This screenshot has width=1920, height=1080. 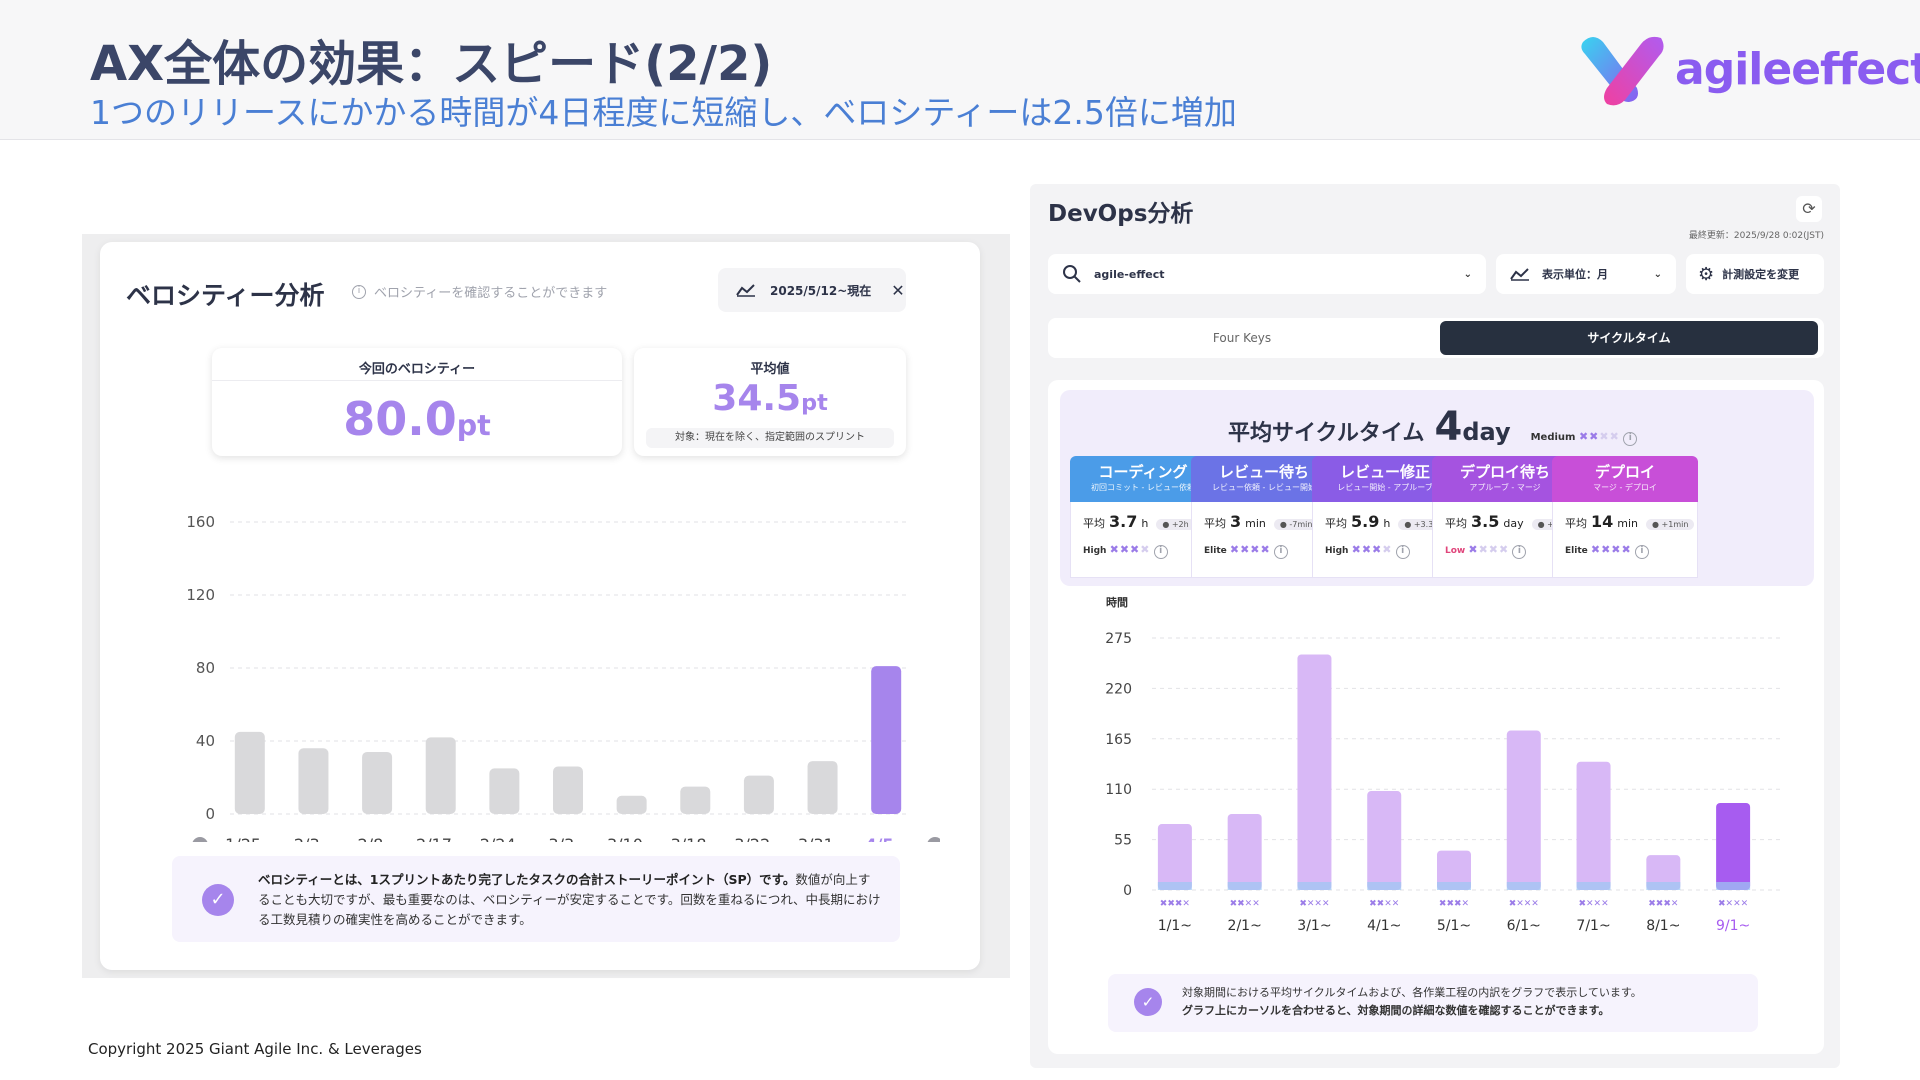 What do you see at coordinates (1118, 790) in the screenshot?
I see `y-tick-label: 110` at bounding box center [1118, 790].